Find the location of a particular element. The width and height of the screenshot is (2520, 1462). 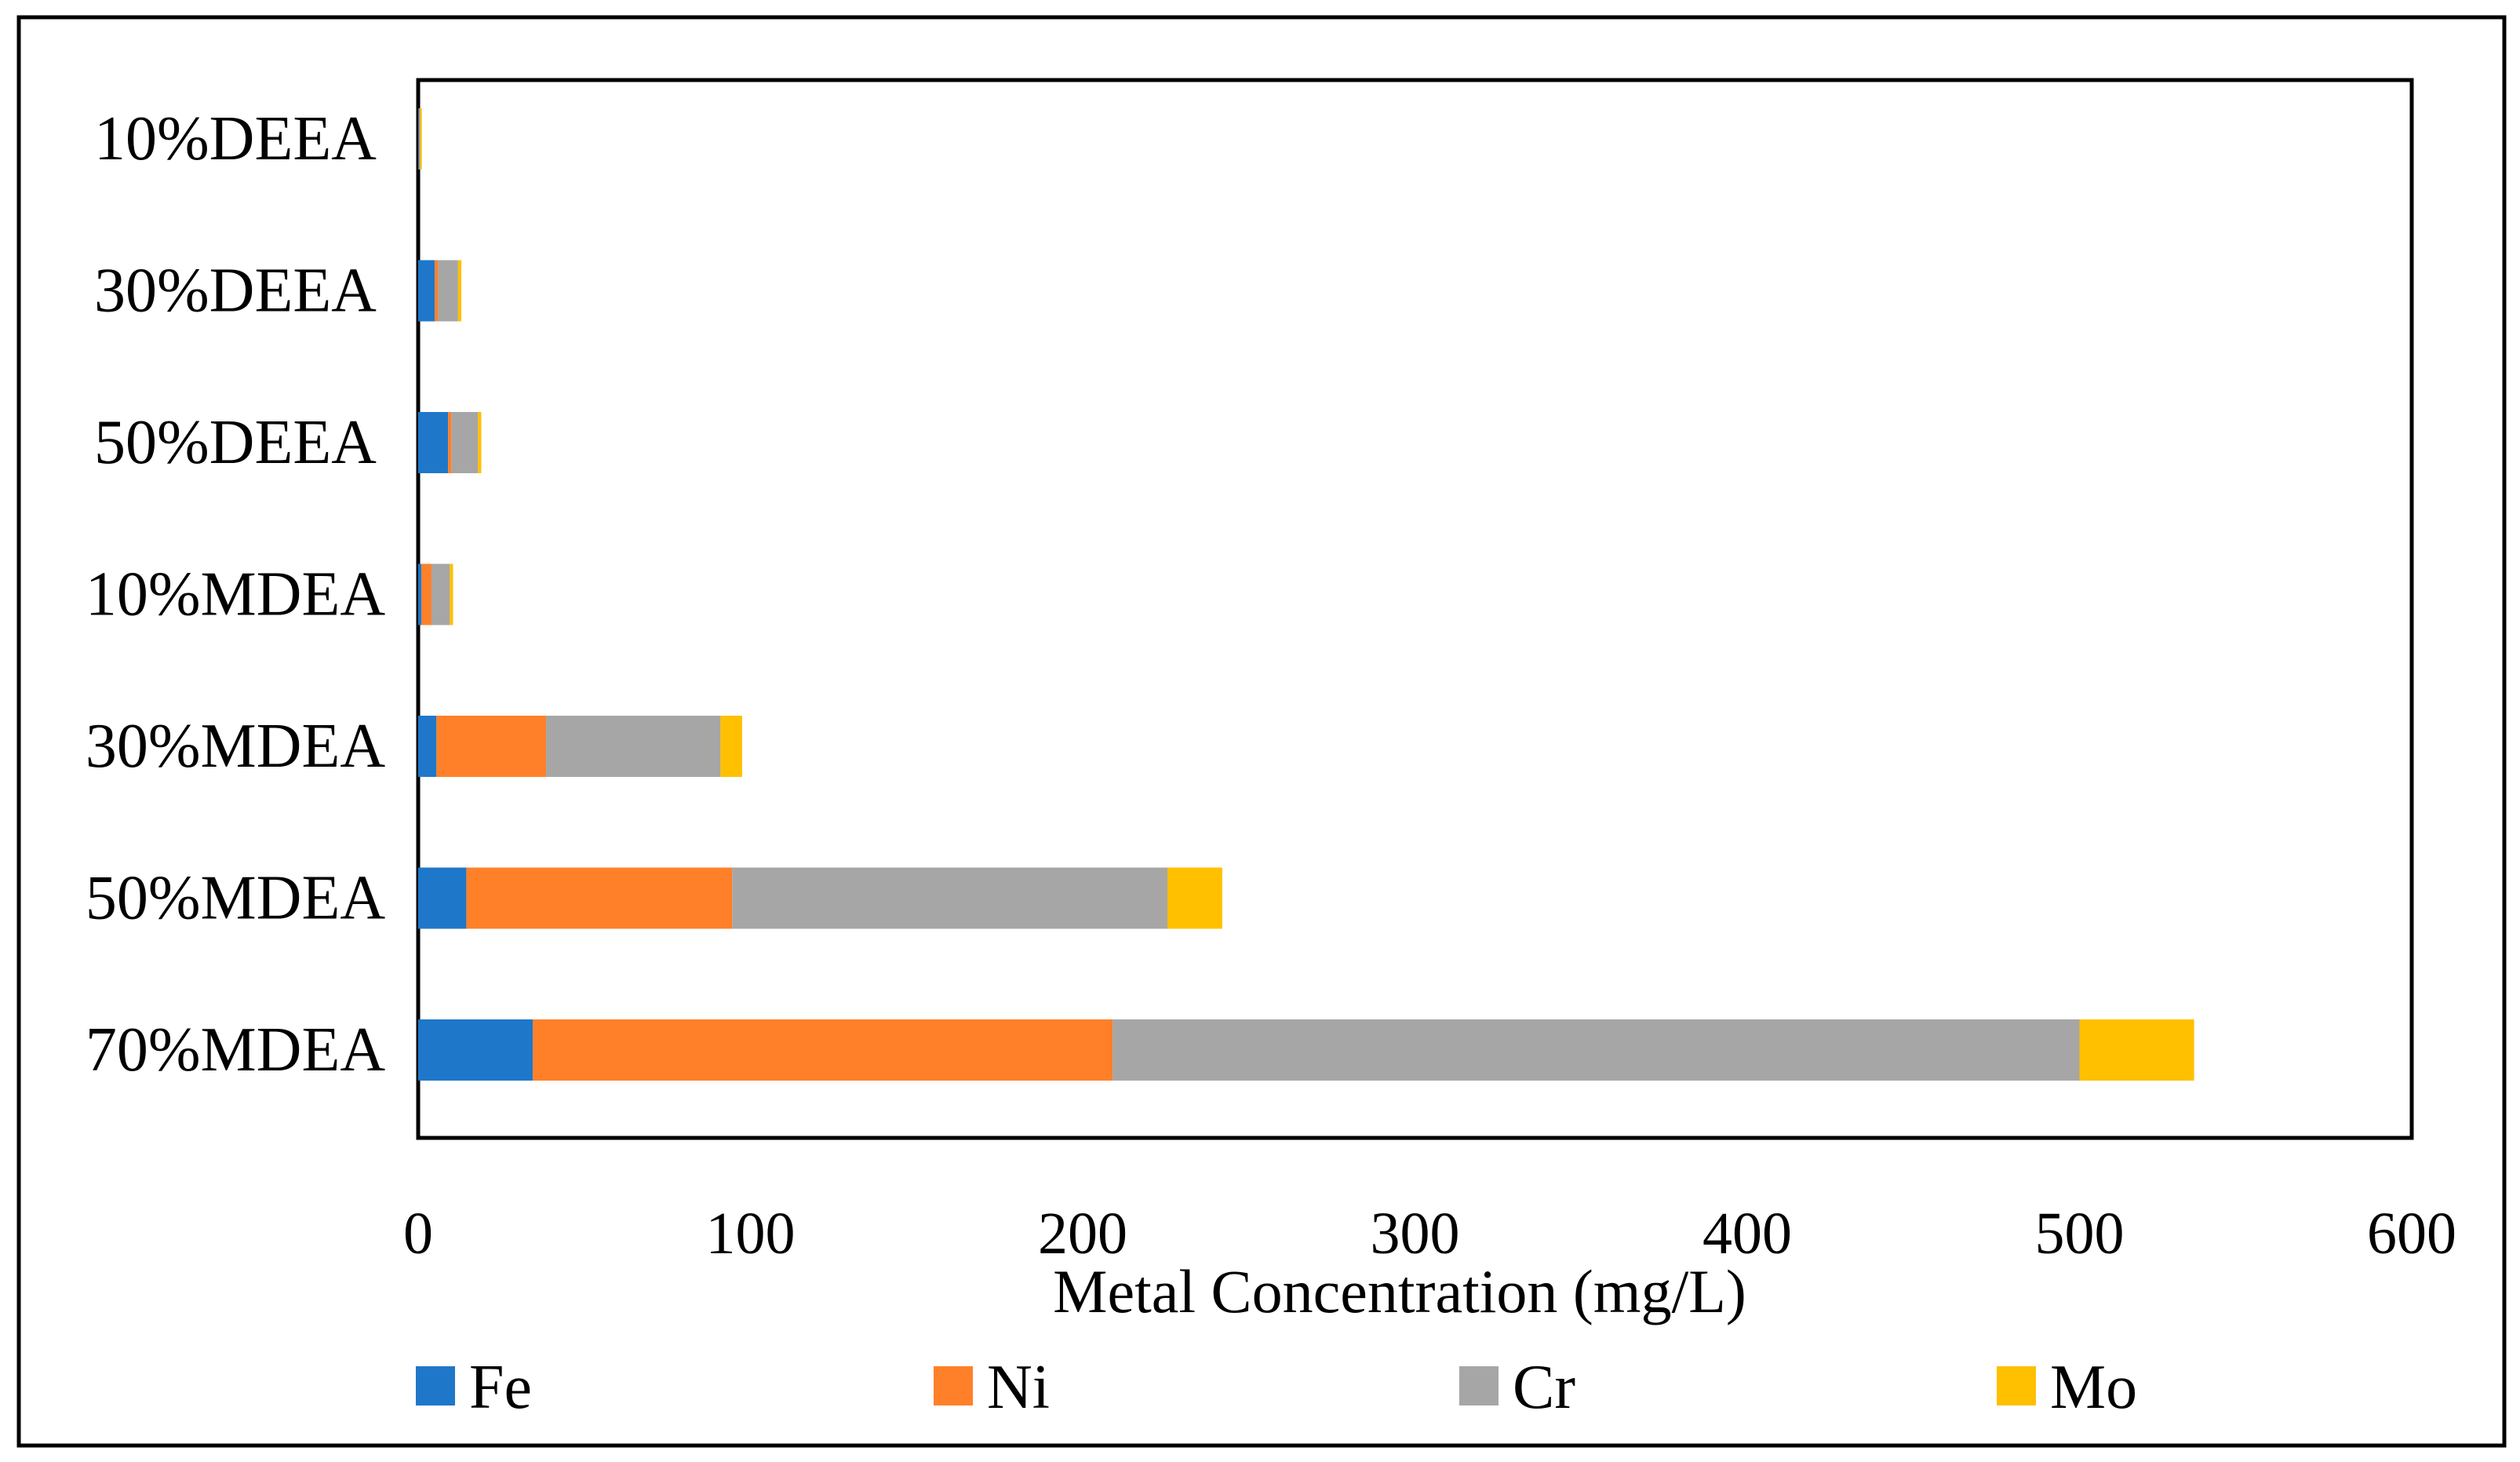

legend-label-ni: Ni is located at coordinates (1018, 1387).